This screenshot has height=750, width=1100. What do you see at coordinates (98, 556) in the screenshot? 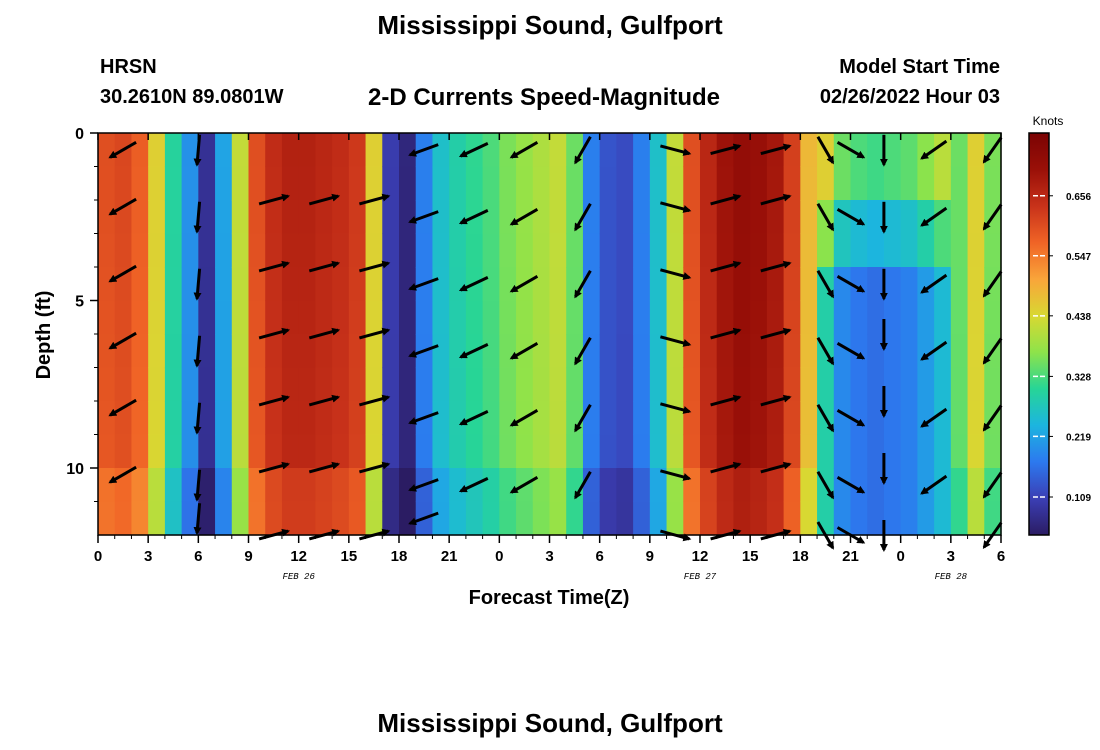
I see `x-tick-label: 0` at bounding box center [98, 556].